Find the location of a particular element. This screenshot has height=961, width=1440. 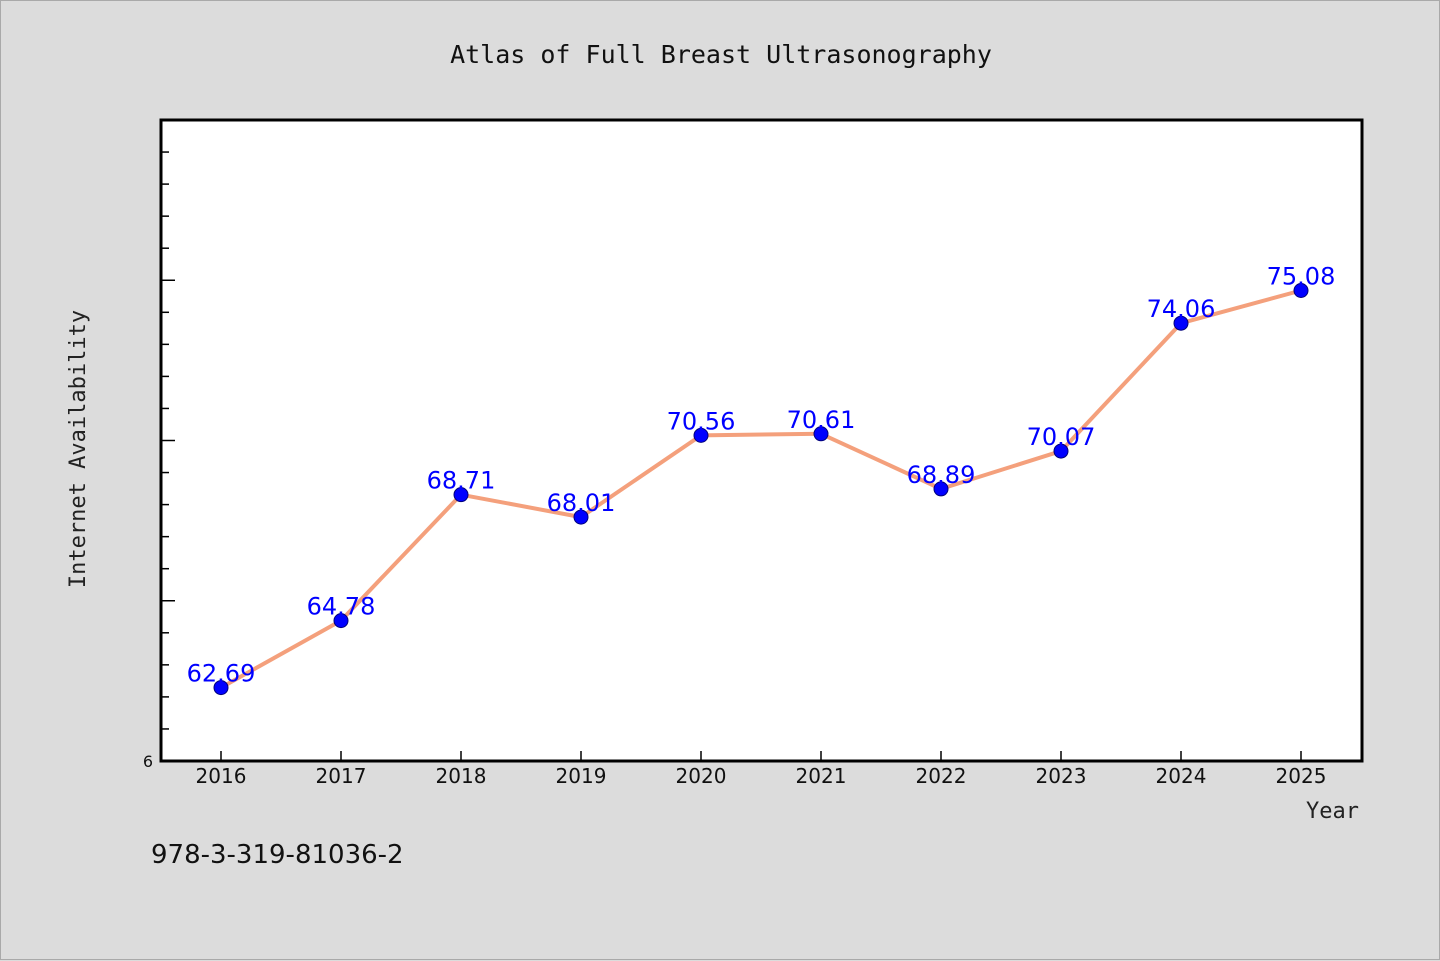

data-label: 68.71 is located at coordinates (461, 481).